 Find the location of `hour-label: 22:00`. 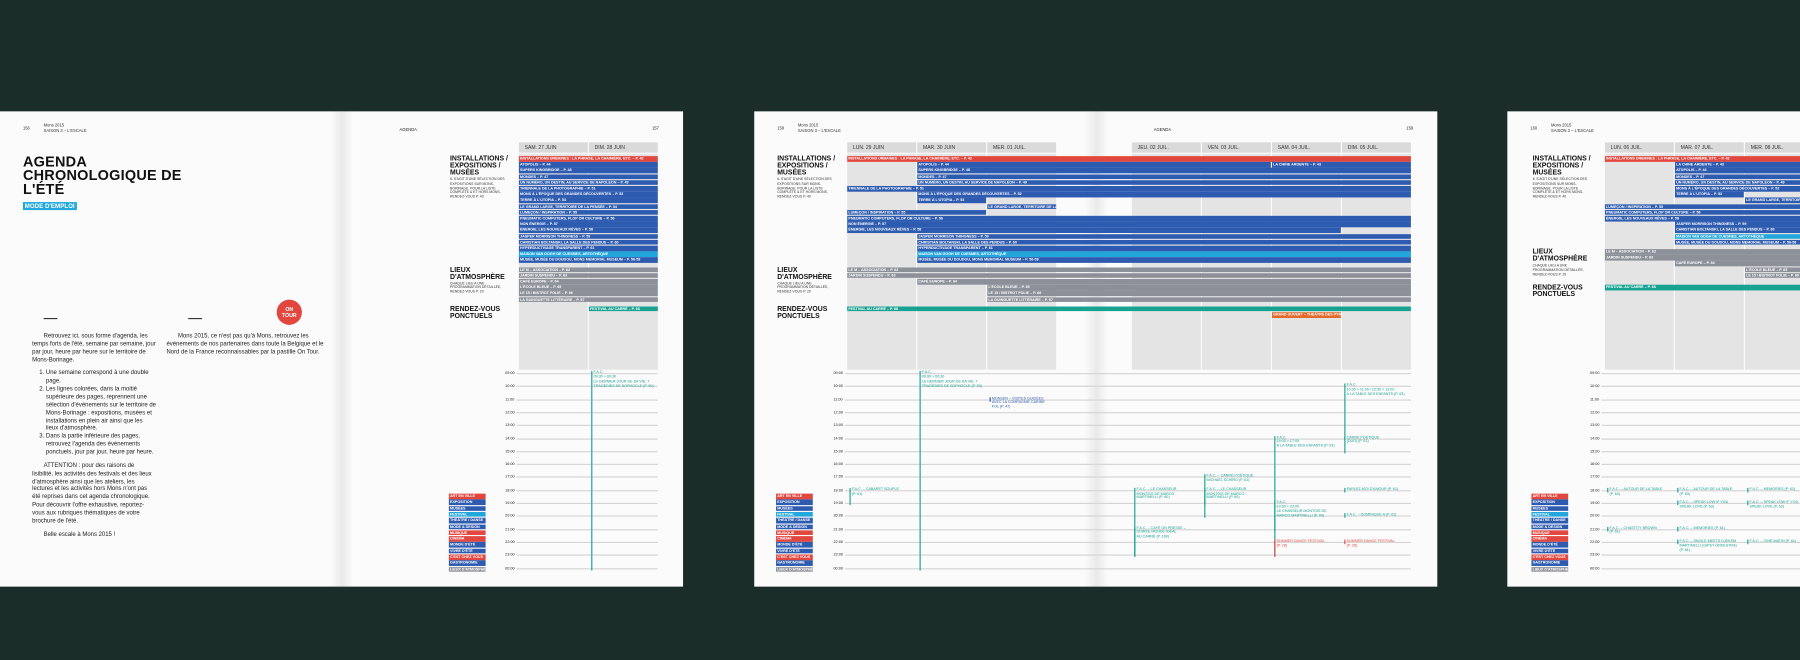

hour-label: 22:00 is located at coordinates (838, 542).